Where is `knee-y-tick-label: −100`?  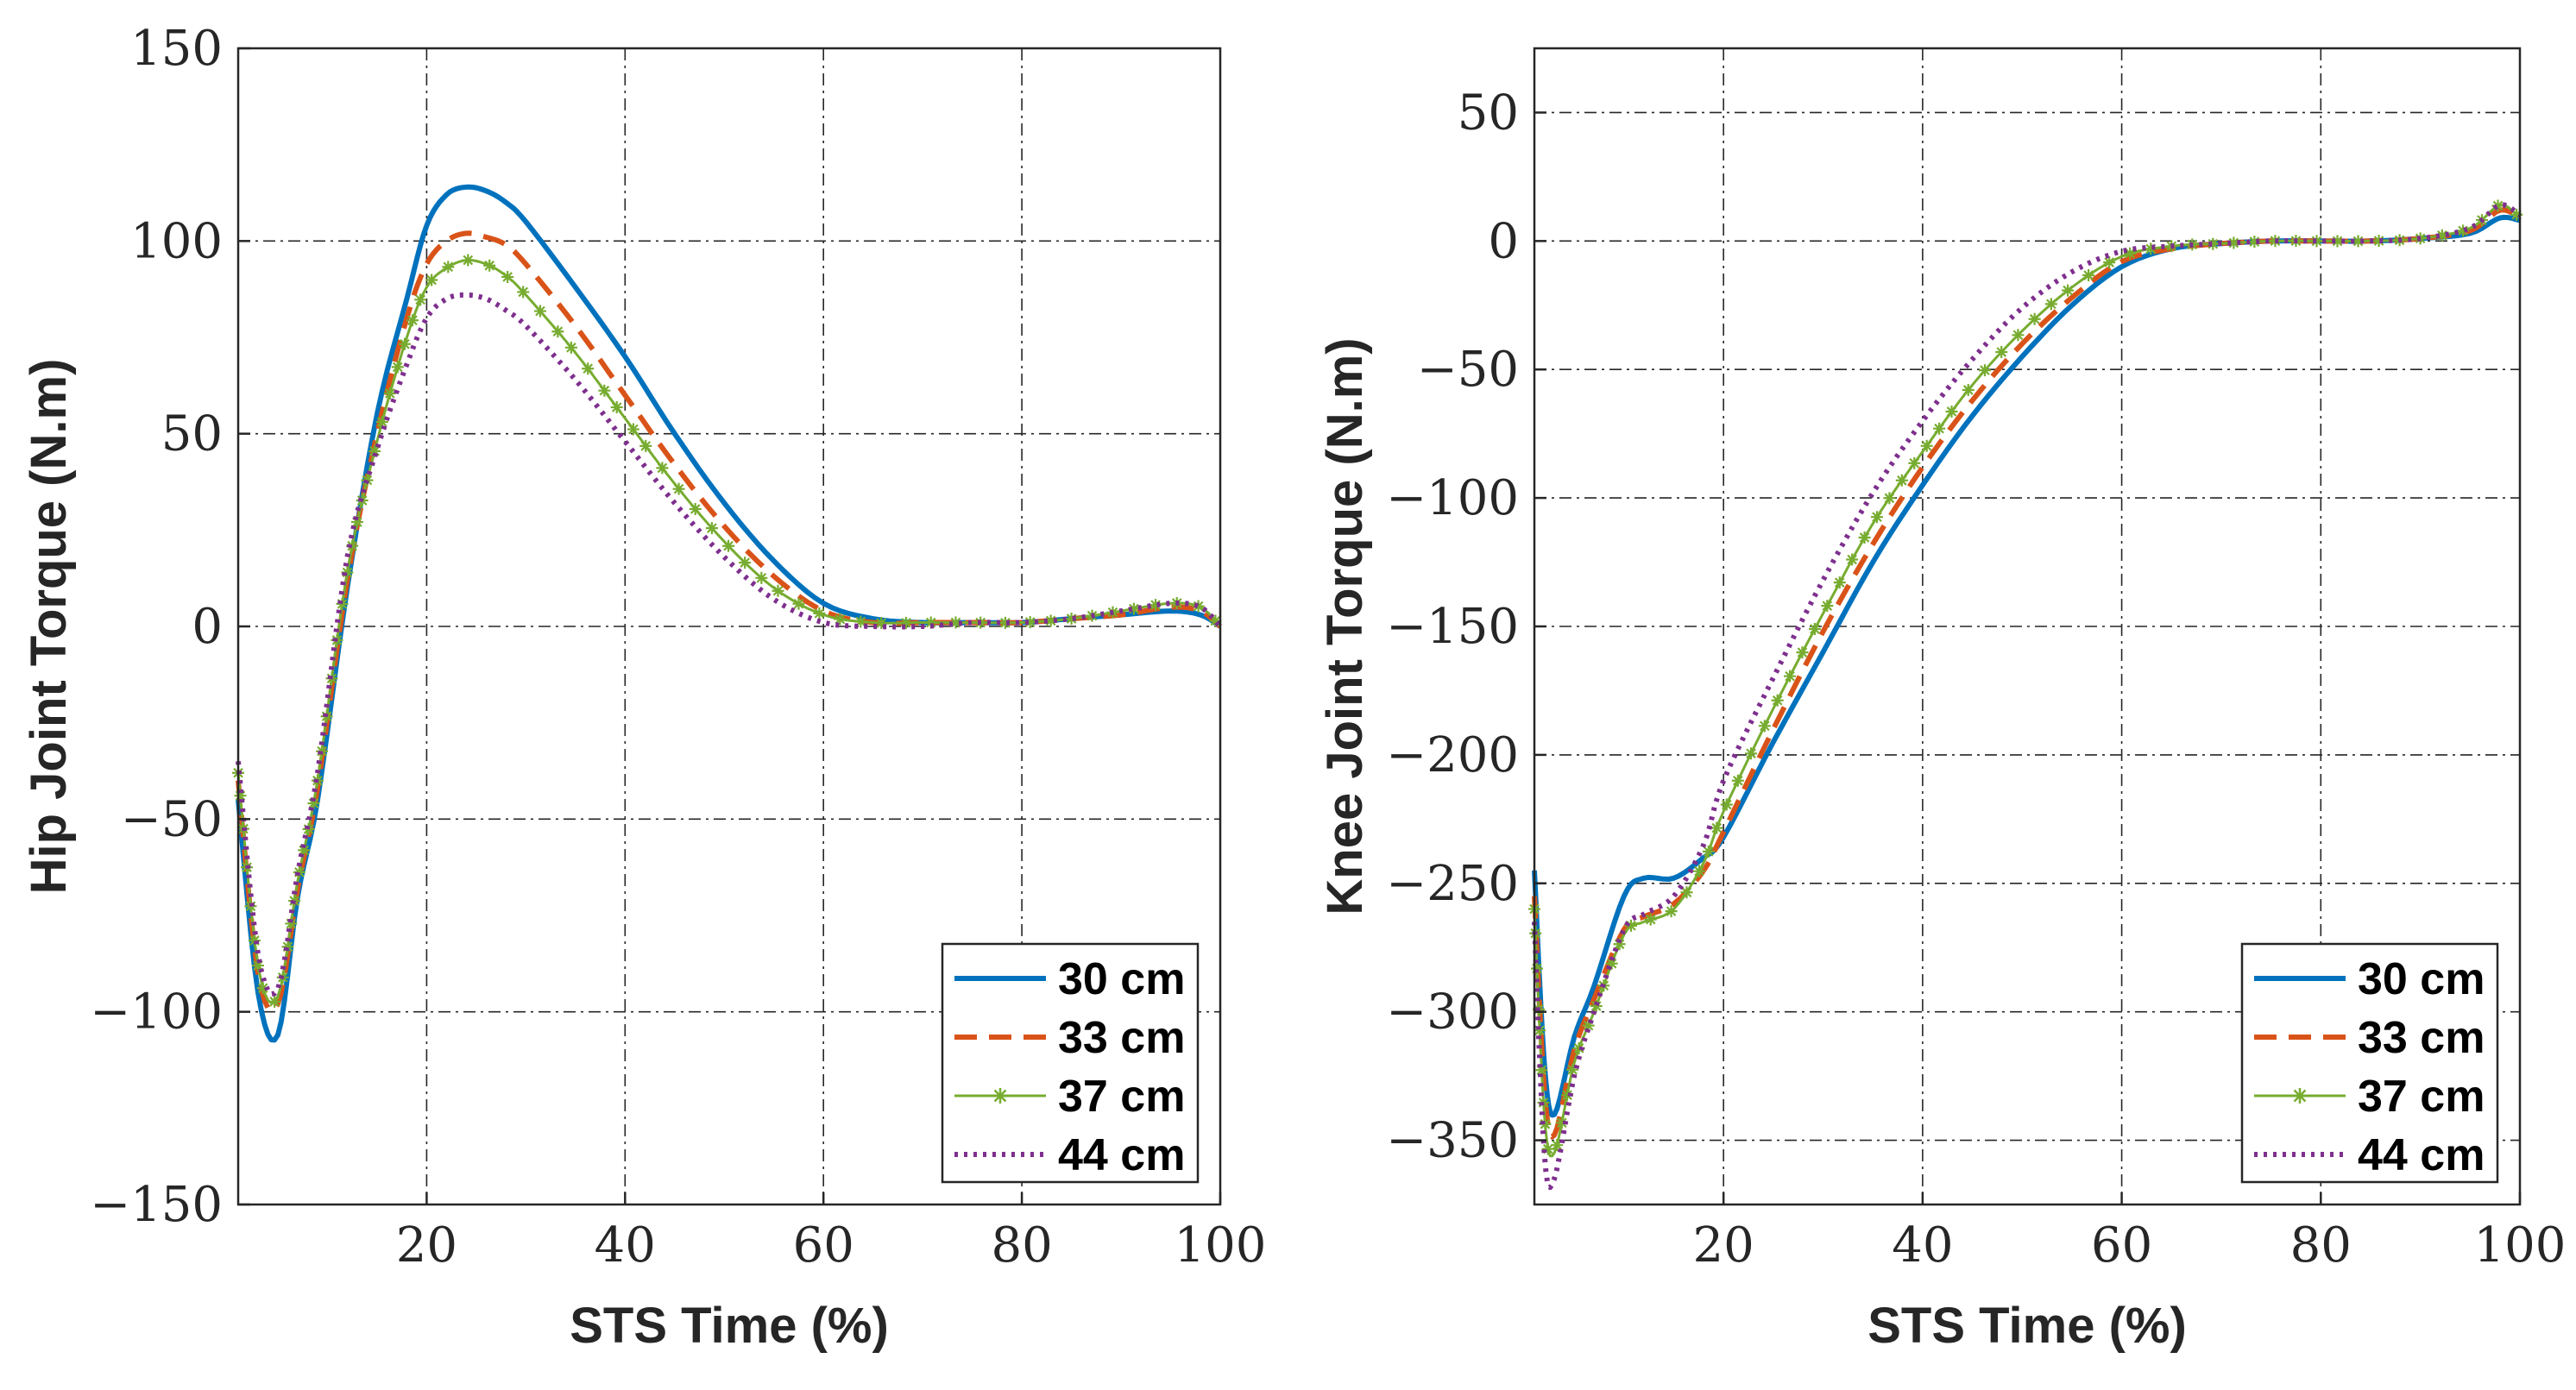
knee-y-tick-label: −100 is located at coordinates (1453, 498).